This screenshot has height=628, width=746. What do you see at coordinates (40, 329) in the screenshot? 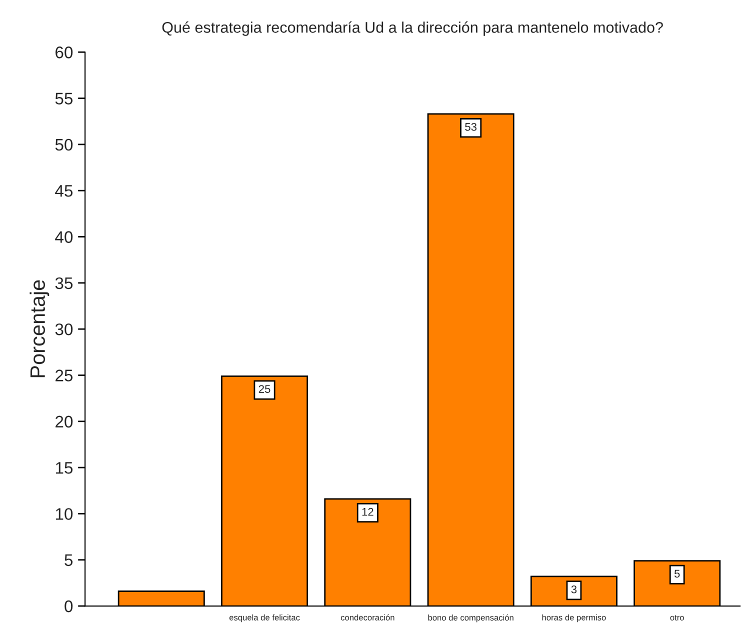
I see `y-axis-title: Porcentaje` at bounding box center [40, 329].